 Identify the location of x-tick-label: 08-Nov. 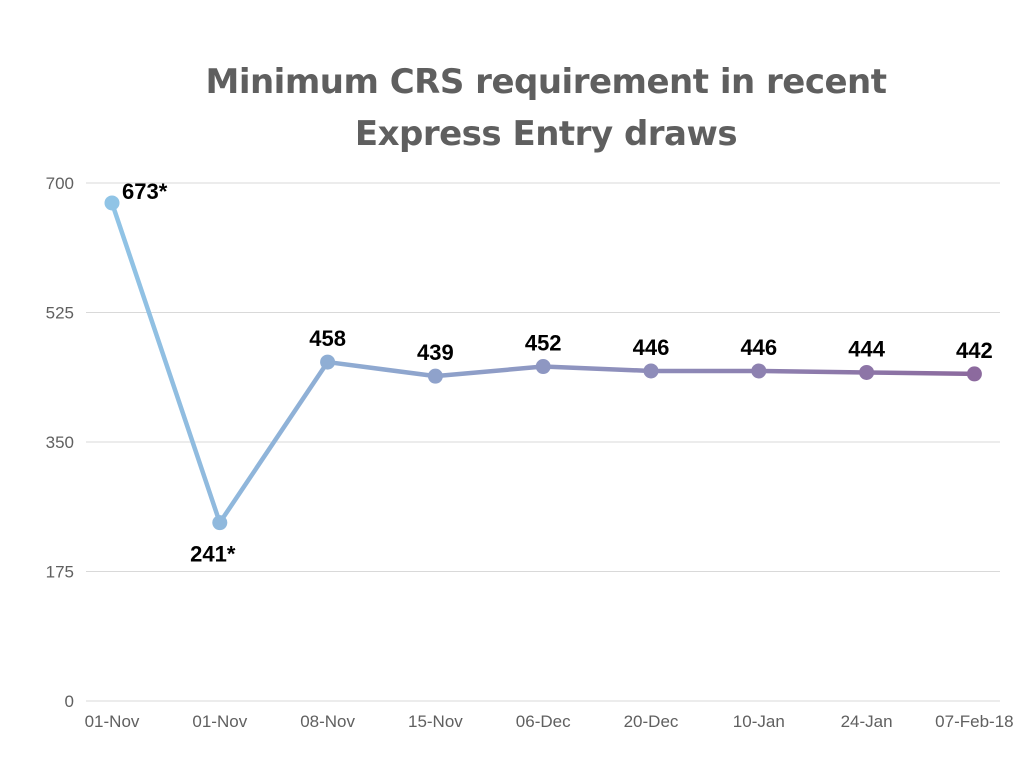
(327, 721).